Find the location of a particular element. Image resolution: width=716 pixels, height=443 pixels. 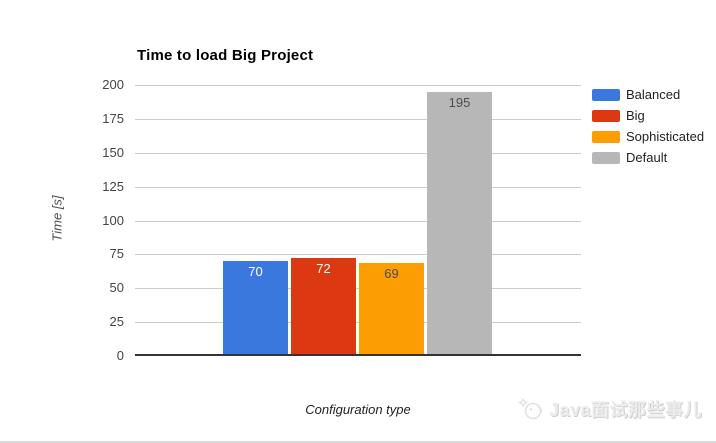

y-tick-label-150: 150 is located at coordinates (113, 152).